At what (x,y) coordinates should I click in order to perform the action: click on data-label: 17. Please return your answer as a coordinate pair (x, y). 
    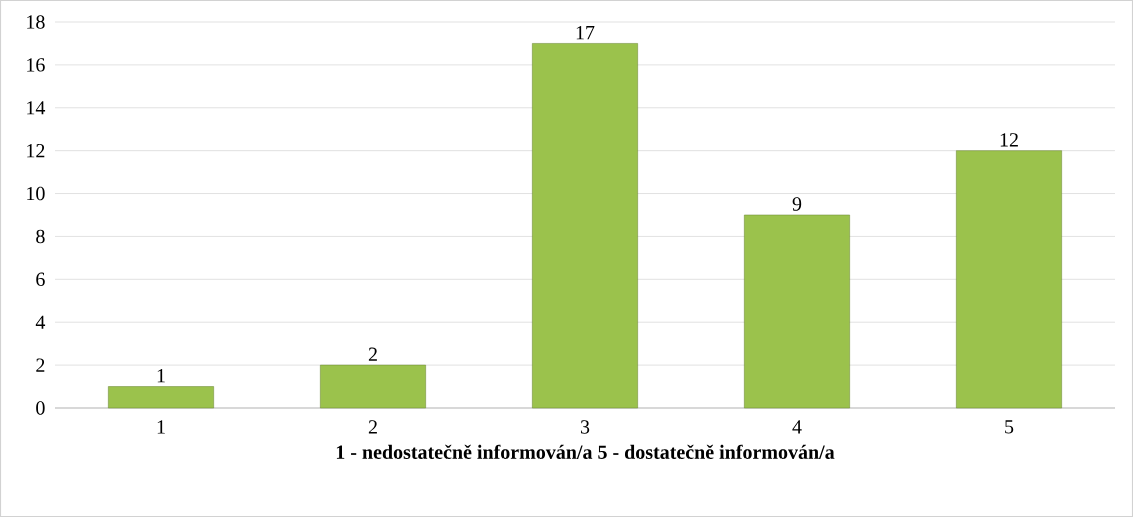
    Looking at the image, I should click on (585, 32).